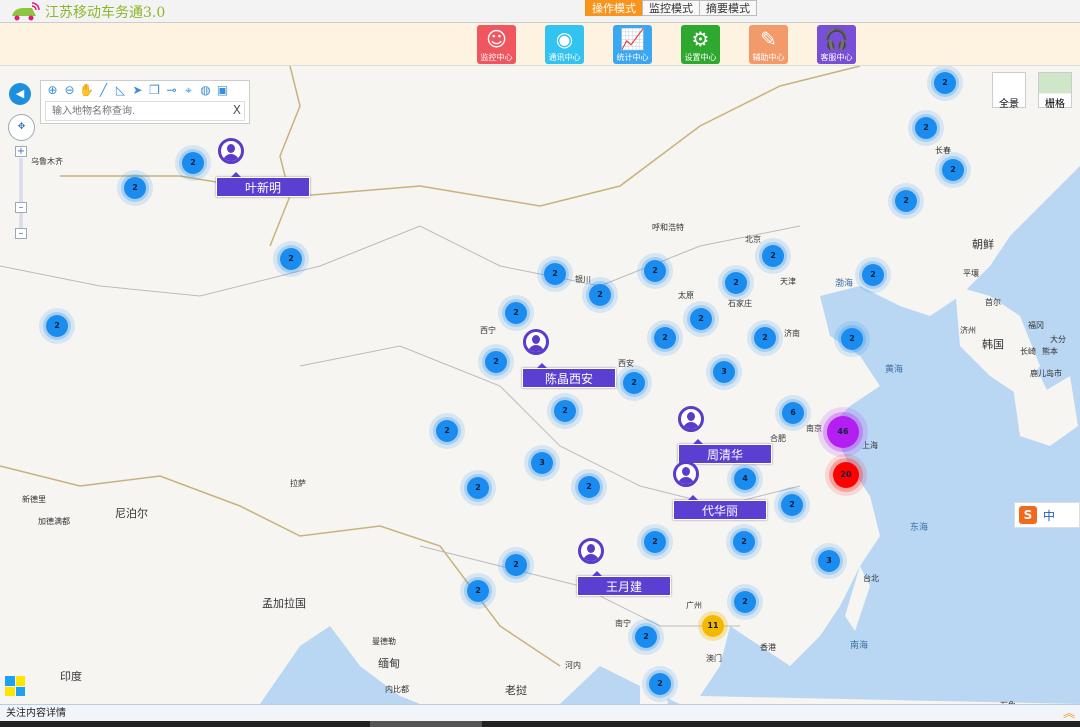  What do you see at coordinates (21, 151) in the screenshot?
I see `zoom-in-button: +` at bounding box center [21, 151].